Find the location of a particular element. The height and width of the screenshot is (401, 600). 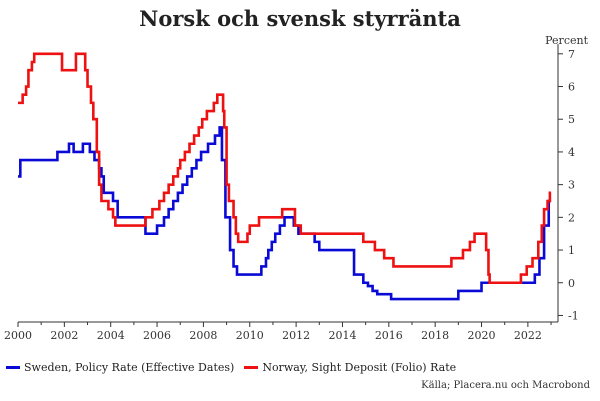

legend-label-norway: Norway, Sight Deposit (Folio) Rate is located at coordinates (359, 367).